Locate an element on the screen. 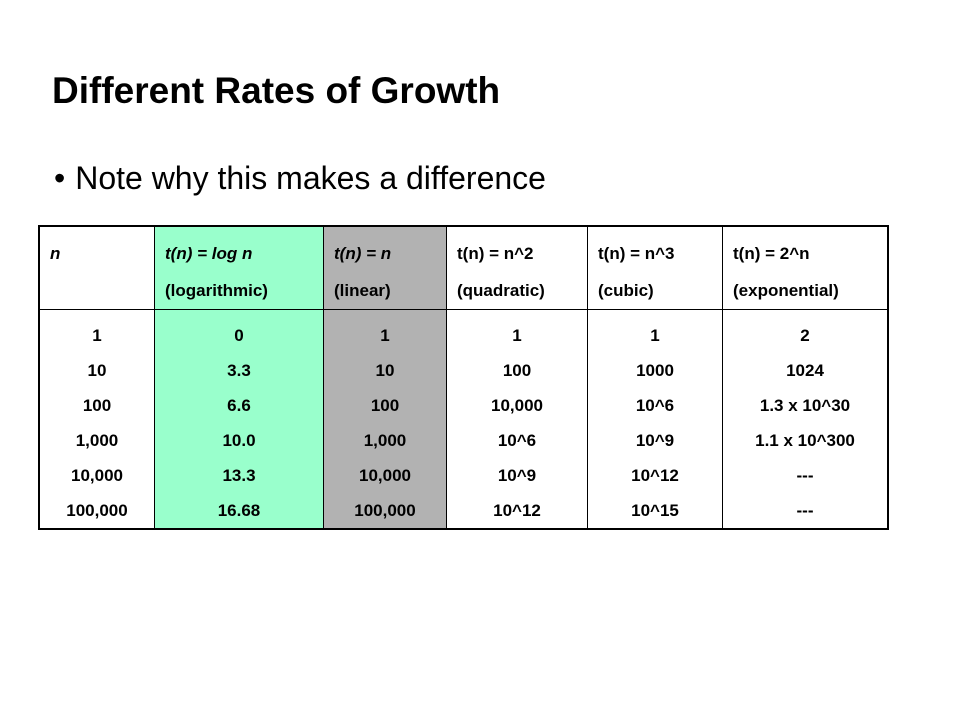 Image resolution: width=960 pixels, height=720 pixels. quadratic-value: 10^9 is located at coordinates (517, 475).